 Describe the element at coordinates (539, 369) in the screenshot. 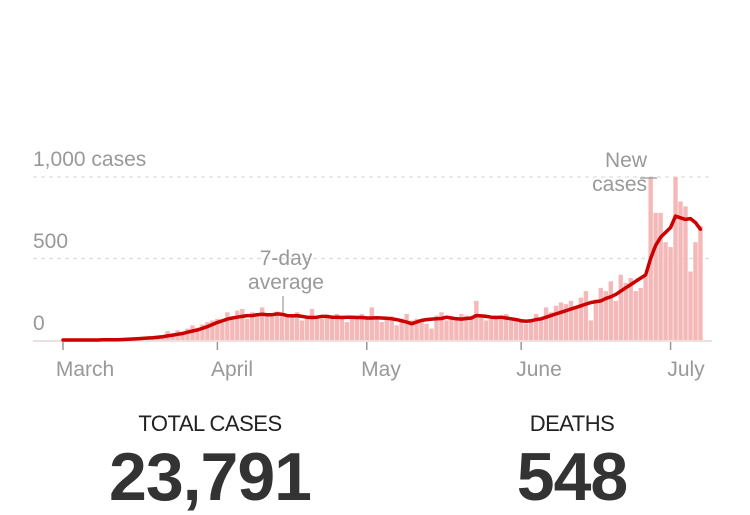

I see `x-label-june: June` at that location.